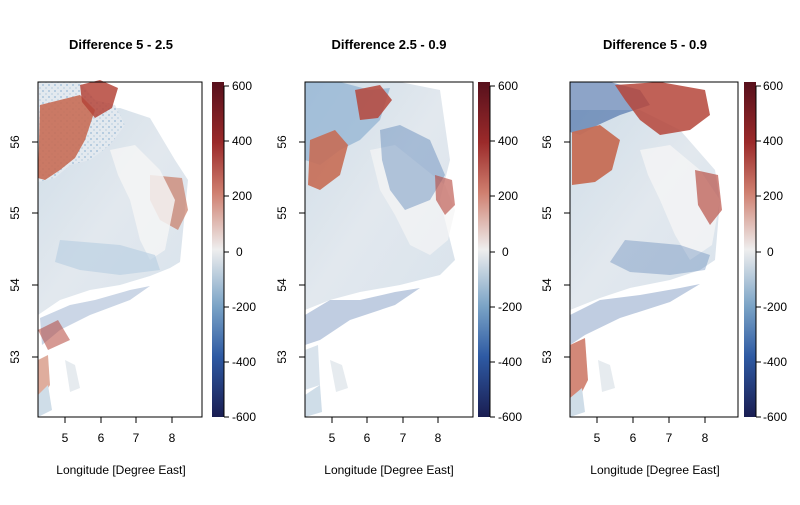 The width and height of the screenshot is (800, 505). Describe the element at coordinates (655, 44) in the screenshot. I see `panel-title: Difference 5 - 0.9` at that location.